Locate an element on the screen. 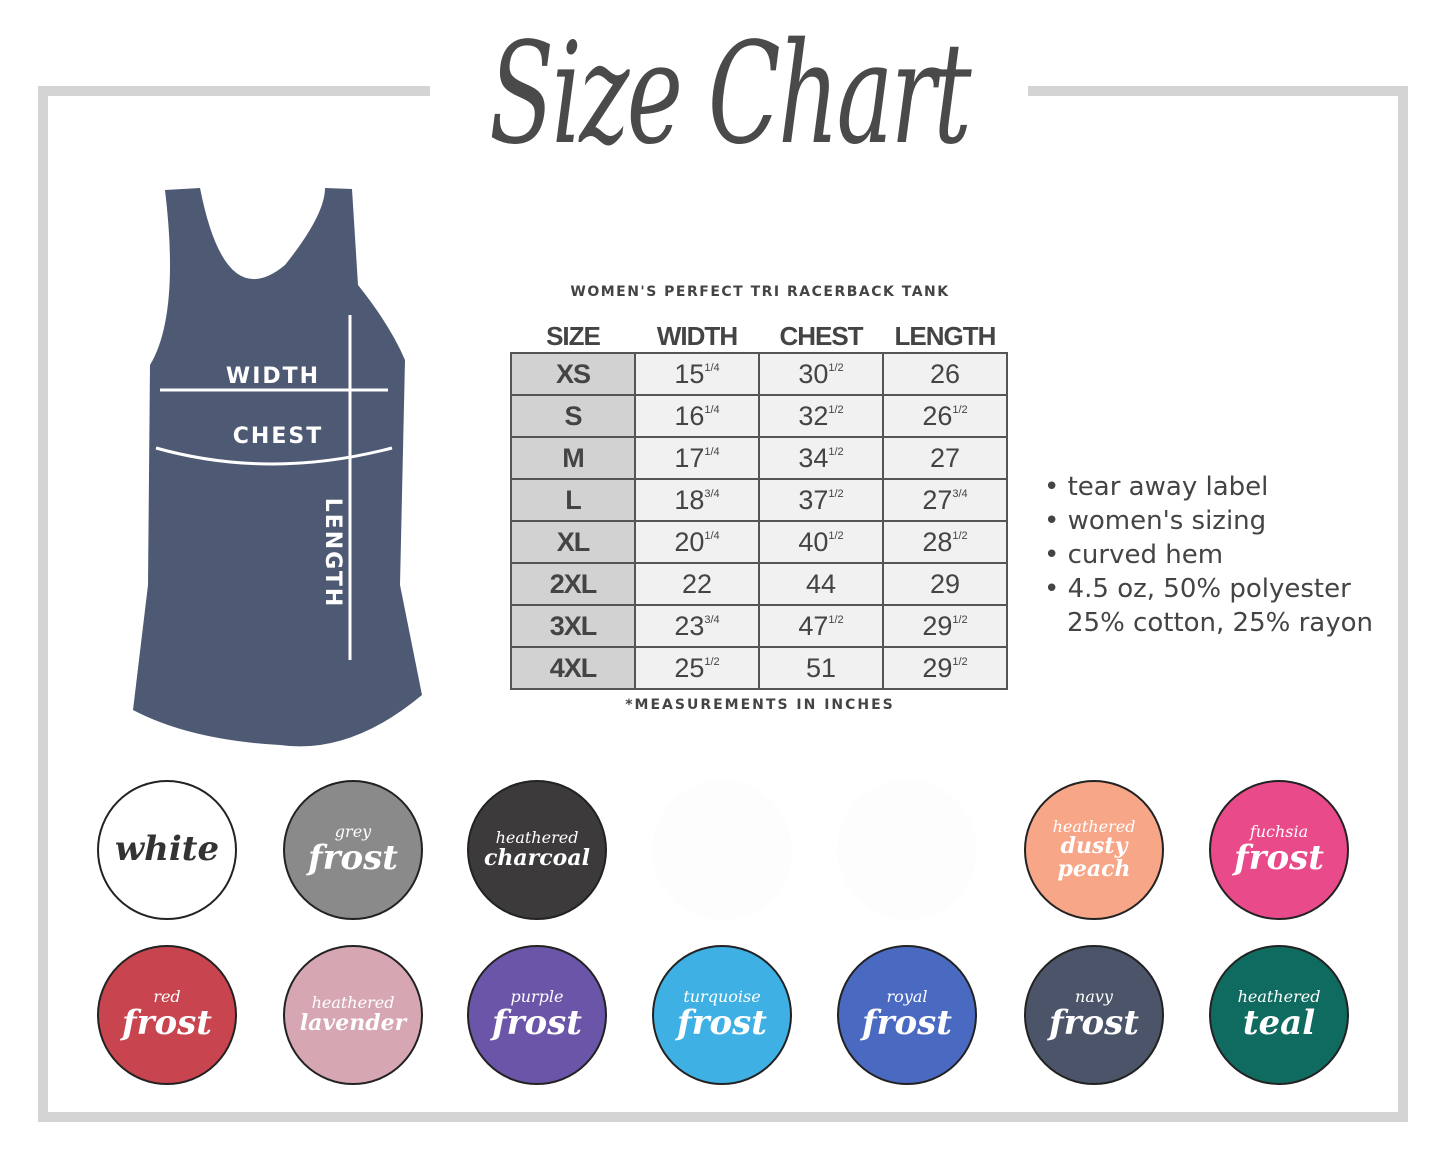 This screenshot has width=1445, height=1156. width-cell: 183/4 is located at coordinates (697, 500).